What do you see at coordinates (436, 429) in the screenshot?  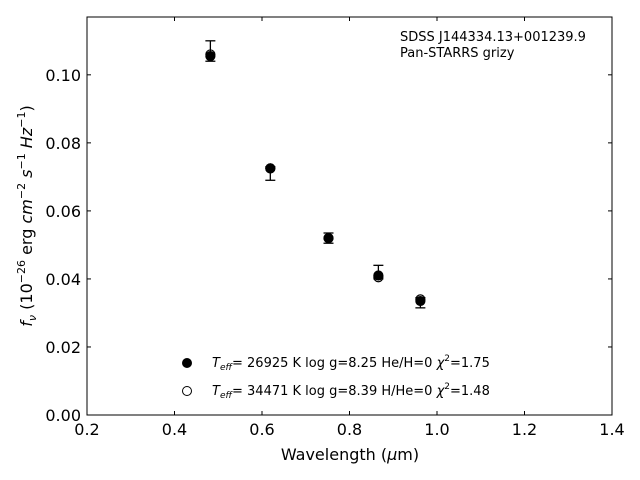 I see `x-tick-label: 1.0` at bounding box center [436, 429].